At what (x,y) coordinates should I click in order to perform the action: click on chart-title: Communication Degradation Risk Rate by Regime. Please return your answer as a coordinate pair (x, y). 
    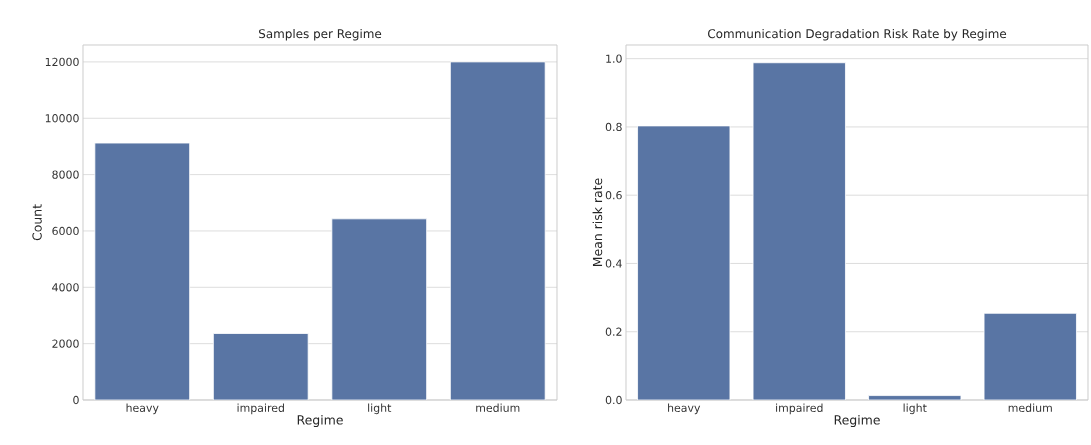
    Looking at the image, I should click on (857, 34).